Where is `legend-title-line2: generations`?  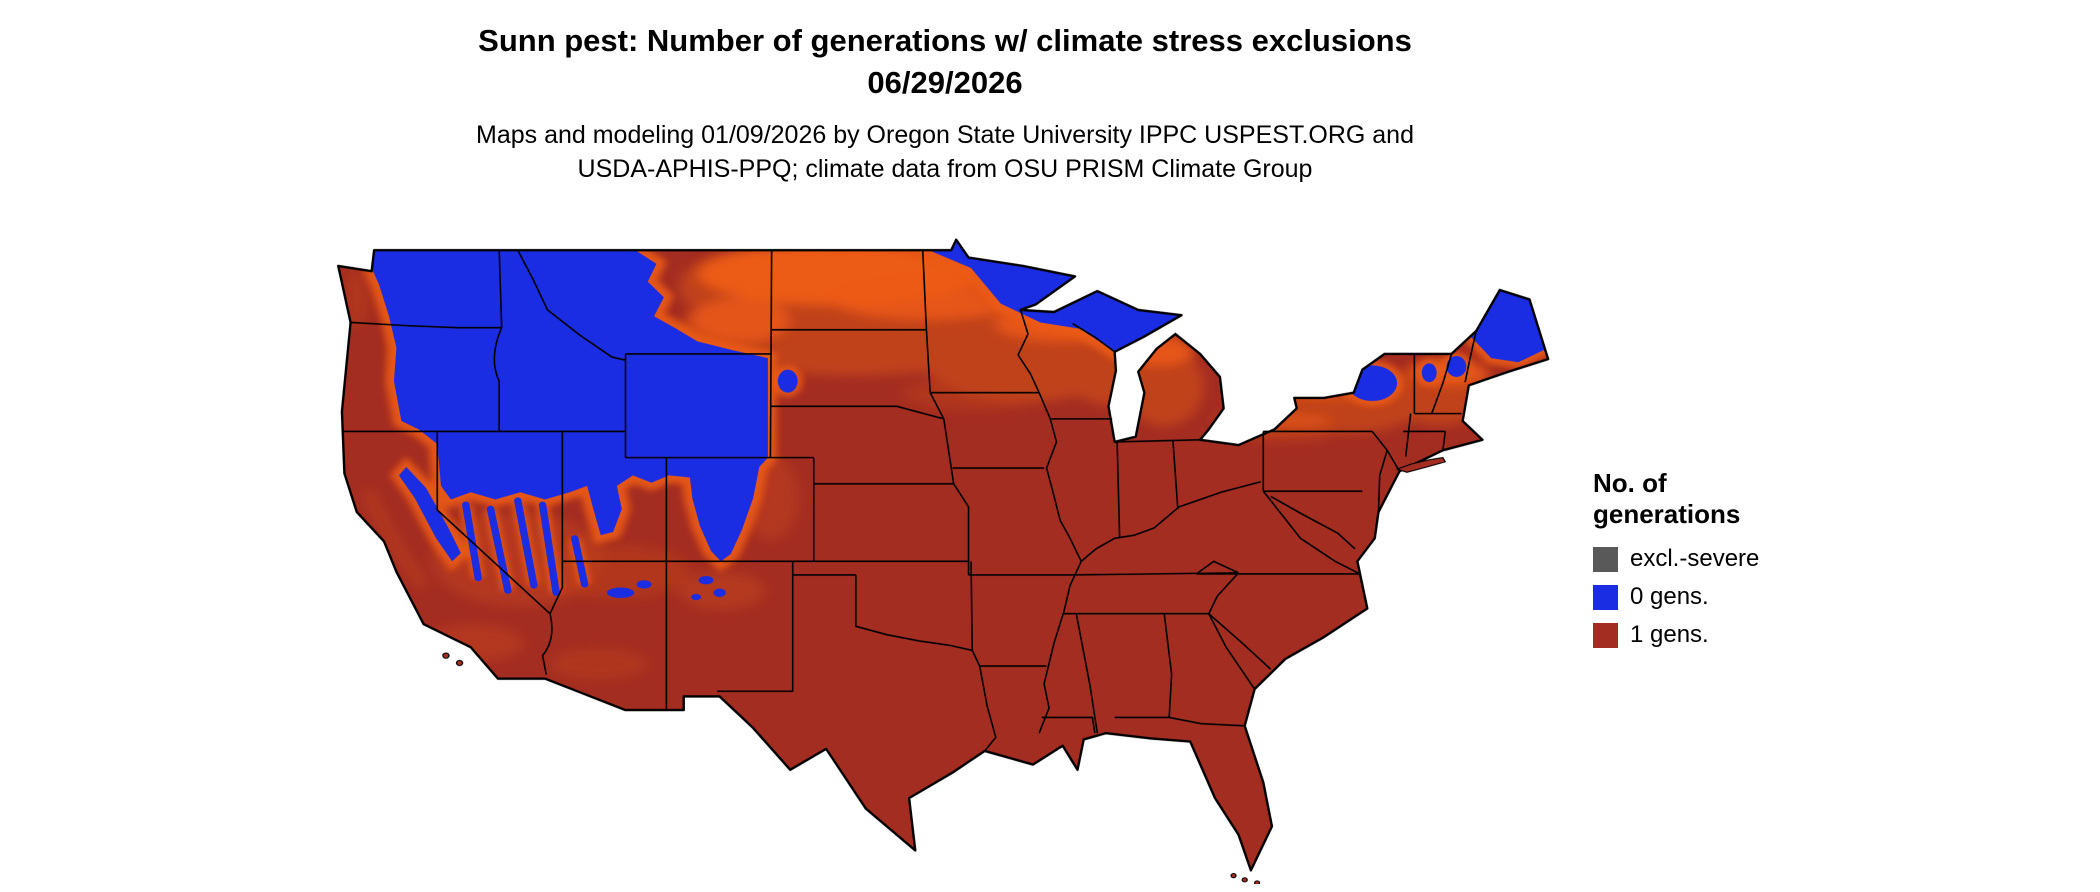 legend-title-line2: generations is located at coordinates (1667, 514).